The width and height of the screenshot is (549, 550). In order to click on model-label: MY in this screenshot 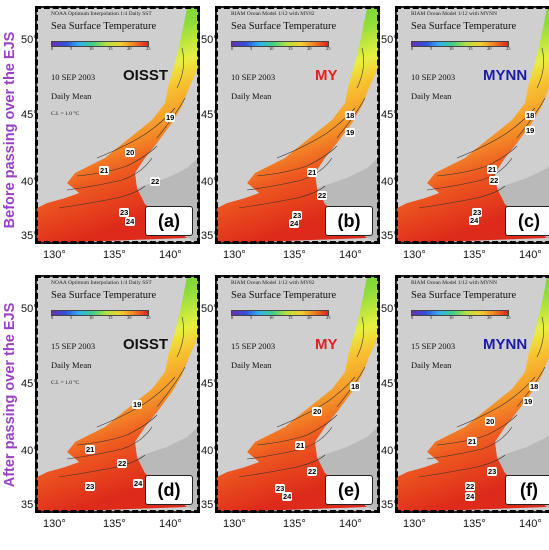, I will do `click(326, 75)`.